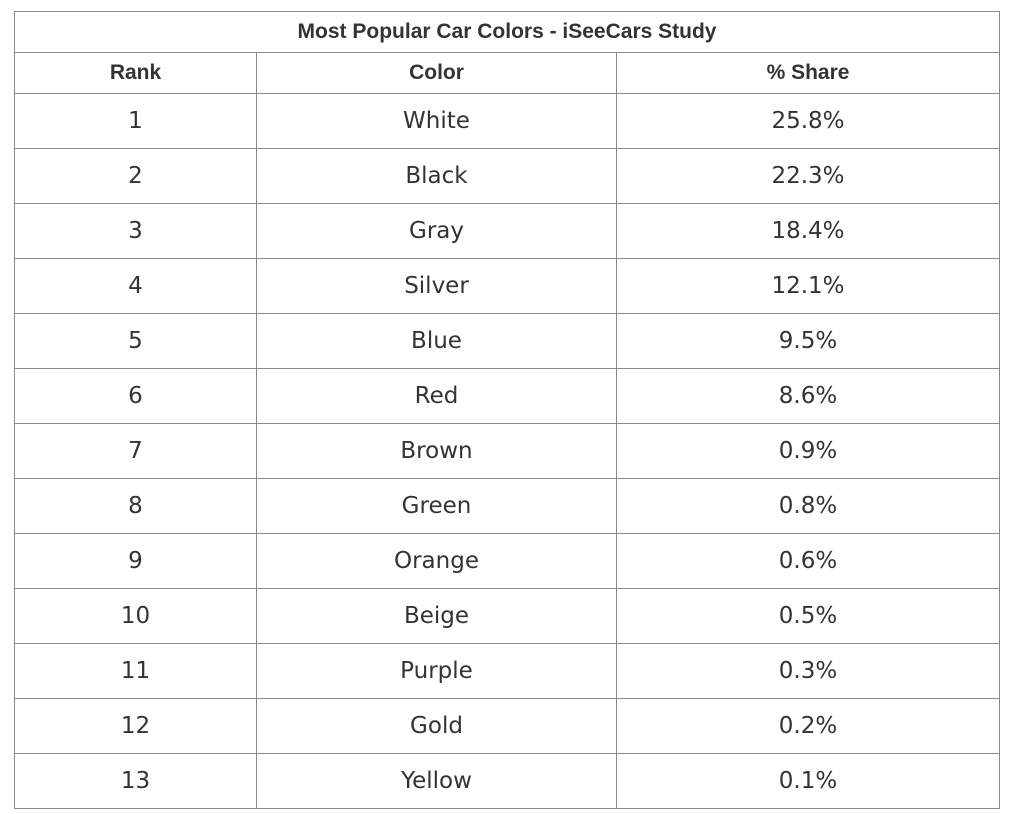 This screenshot has height=814, width=1016. What do you see at coordinates (808, 176) in the screenshot?
I see `share-cell: 22.3%` at bounding box center [808, 176].